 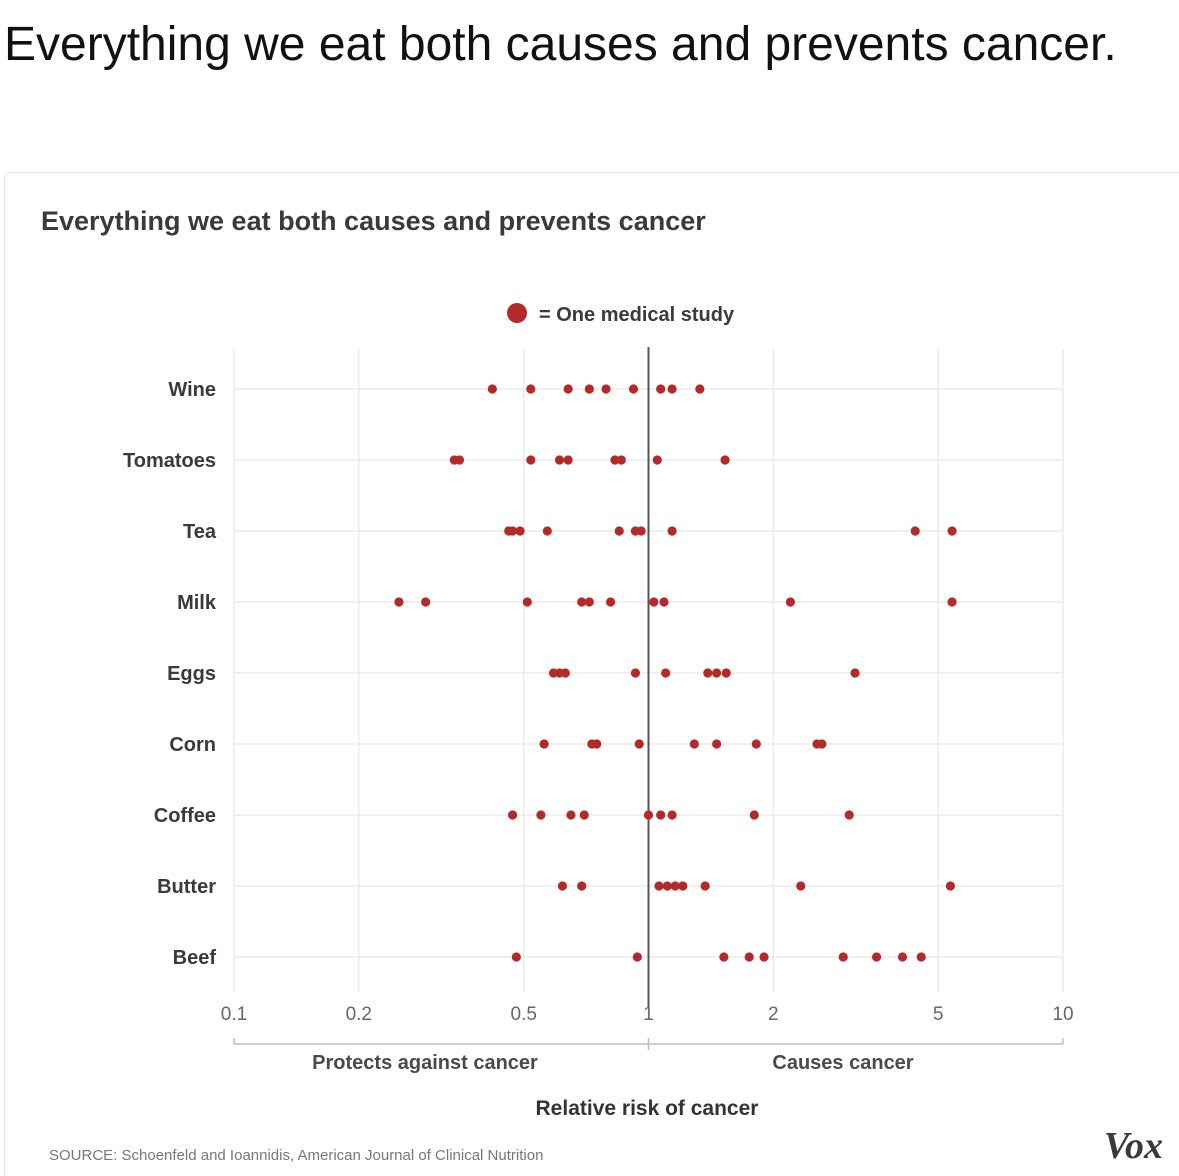 What do you see at coordinates (517, 313) in the screenshot?
I see `legend-marker` at bounding box center [517, 313].